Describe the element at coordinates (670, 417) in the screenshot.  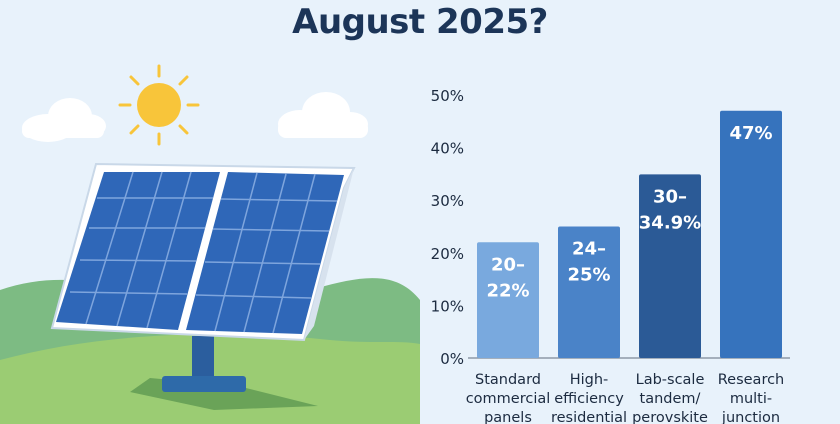
I see `x-category-label: perovskite` at that location.